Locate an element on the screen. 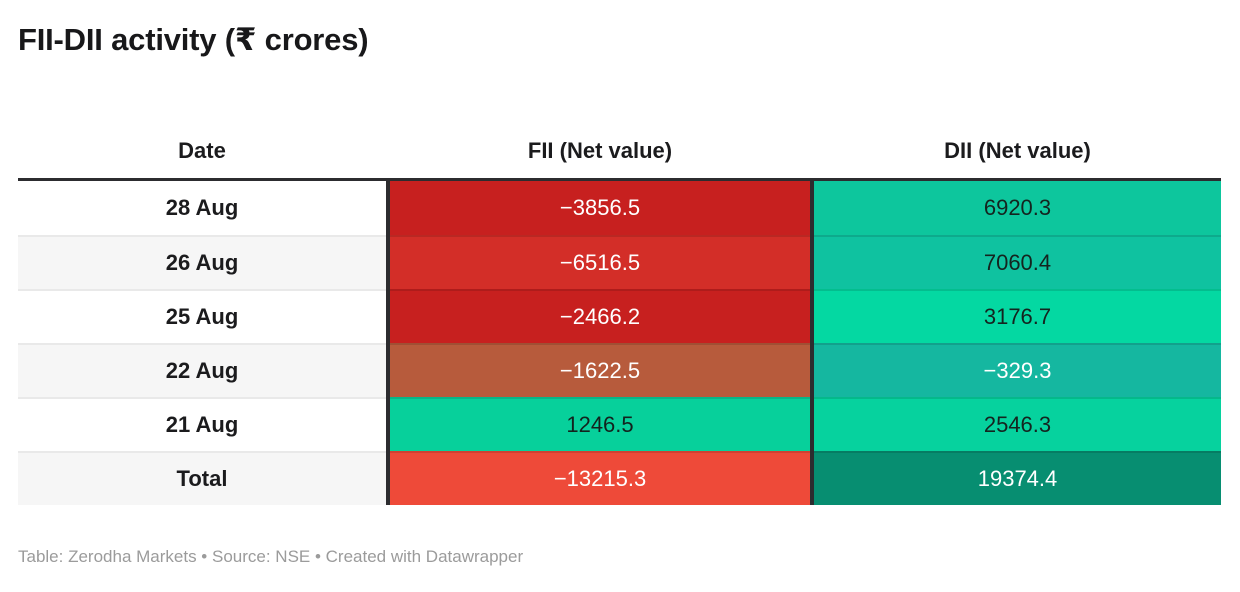 The width and height of the screenshot is (1240, 592). date-cell: Total is located at coordinates (202, 478).